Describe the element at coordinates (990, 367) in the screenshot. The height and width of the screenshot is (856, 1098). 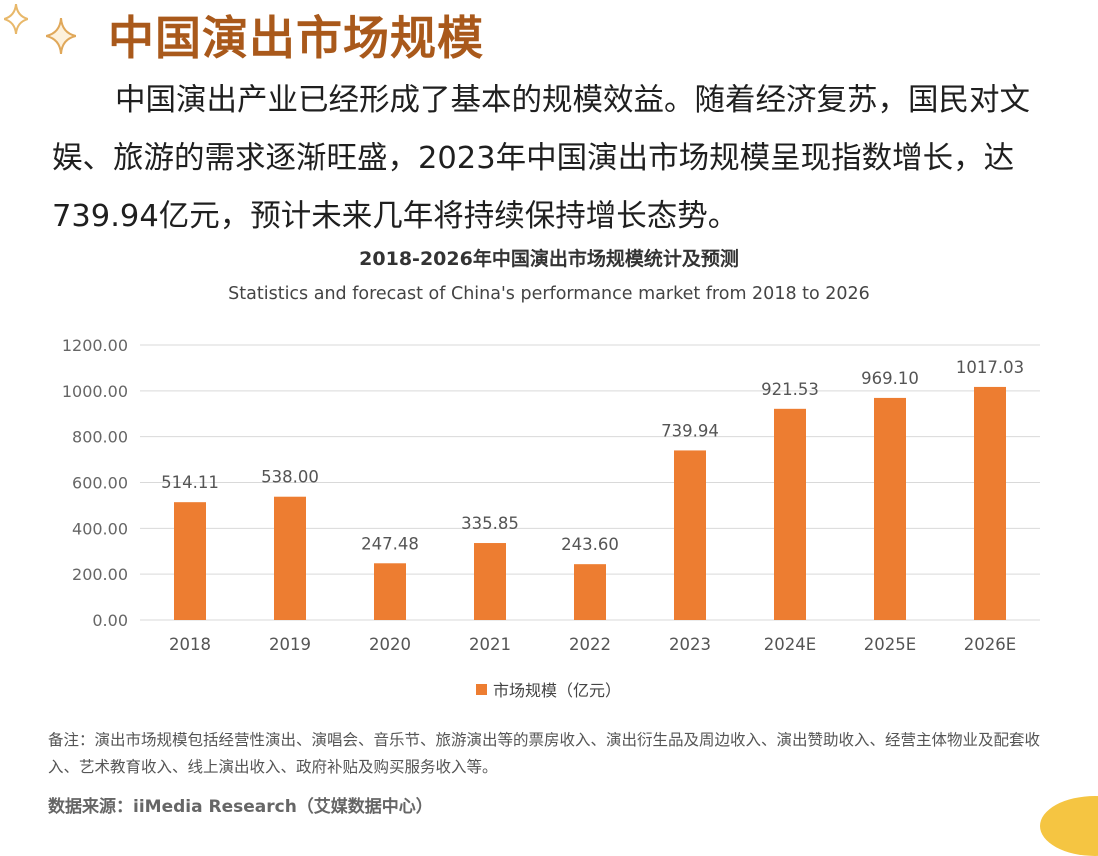
I see `data-label: 1017.03` at that location.